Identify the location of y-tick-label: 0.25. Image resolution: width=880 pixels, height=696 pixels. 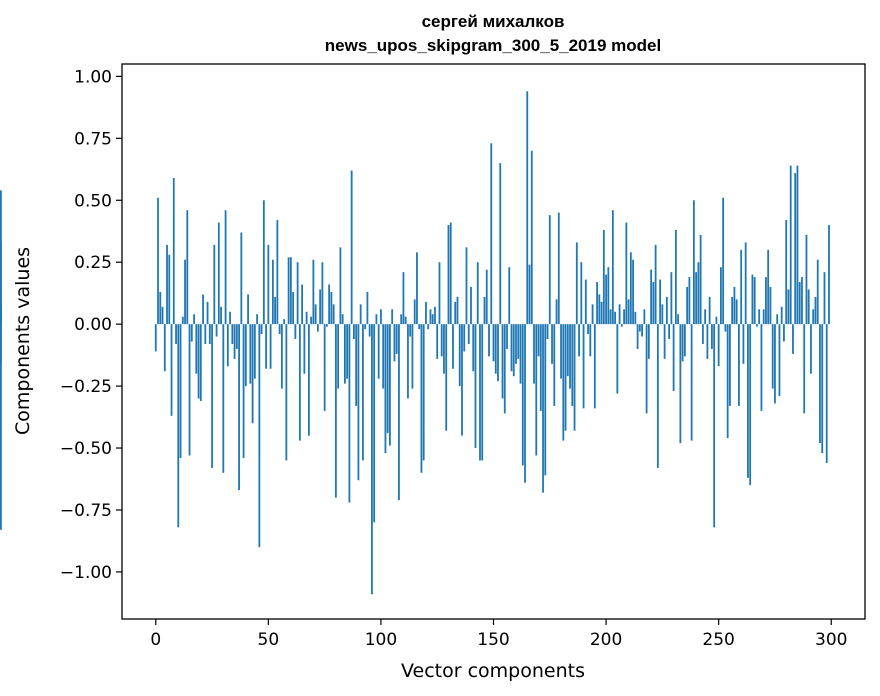
(93, 263).